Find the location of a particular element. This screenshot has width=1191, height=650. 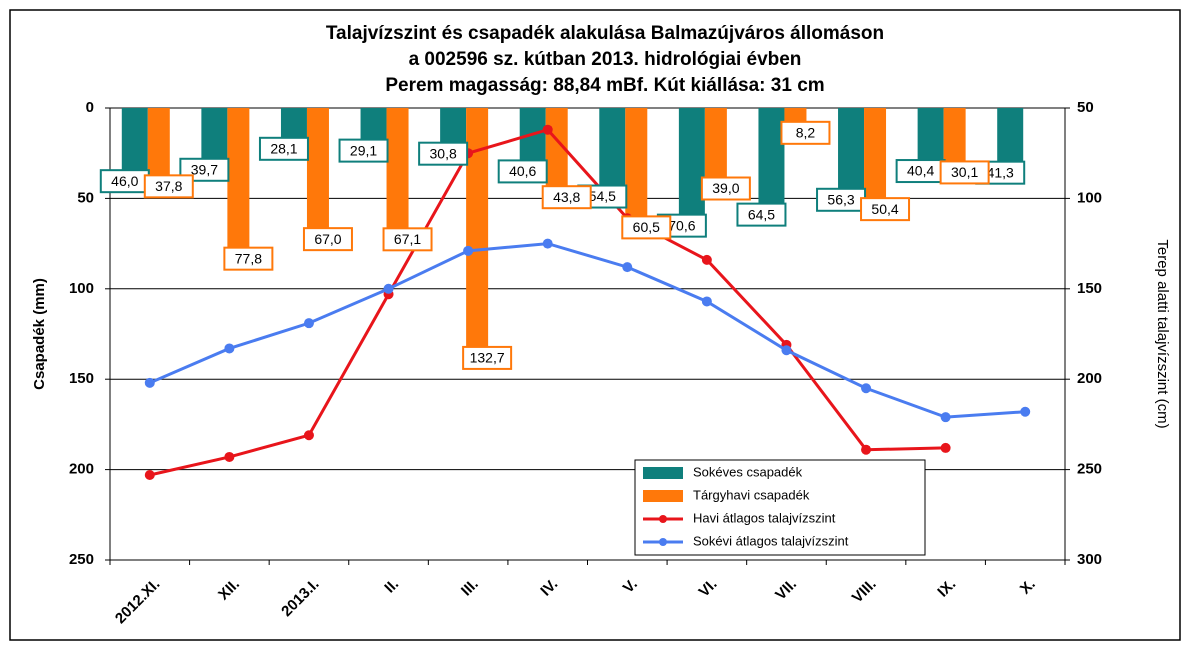

value-label-text: 30,1 is located at coordinates (964, 172).